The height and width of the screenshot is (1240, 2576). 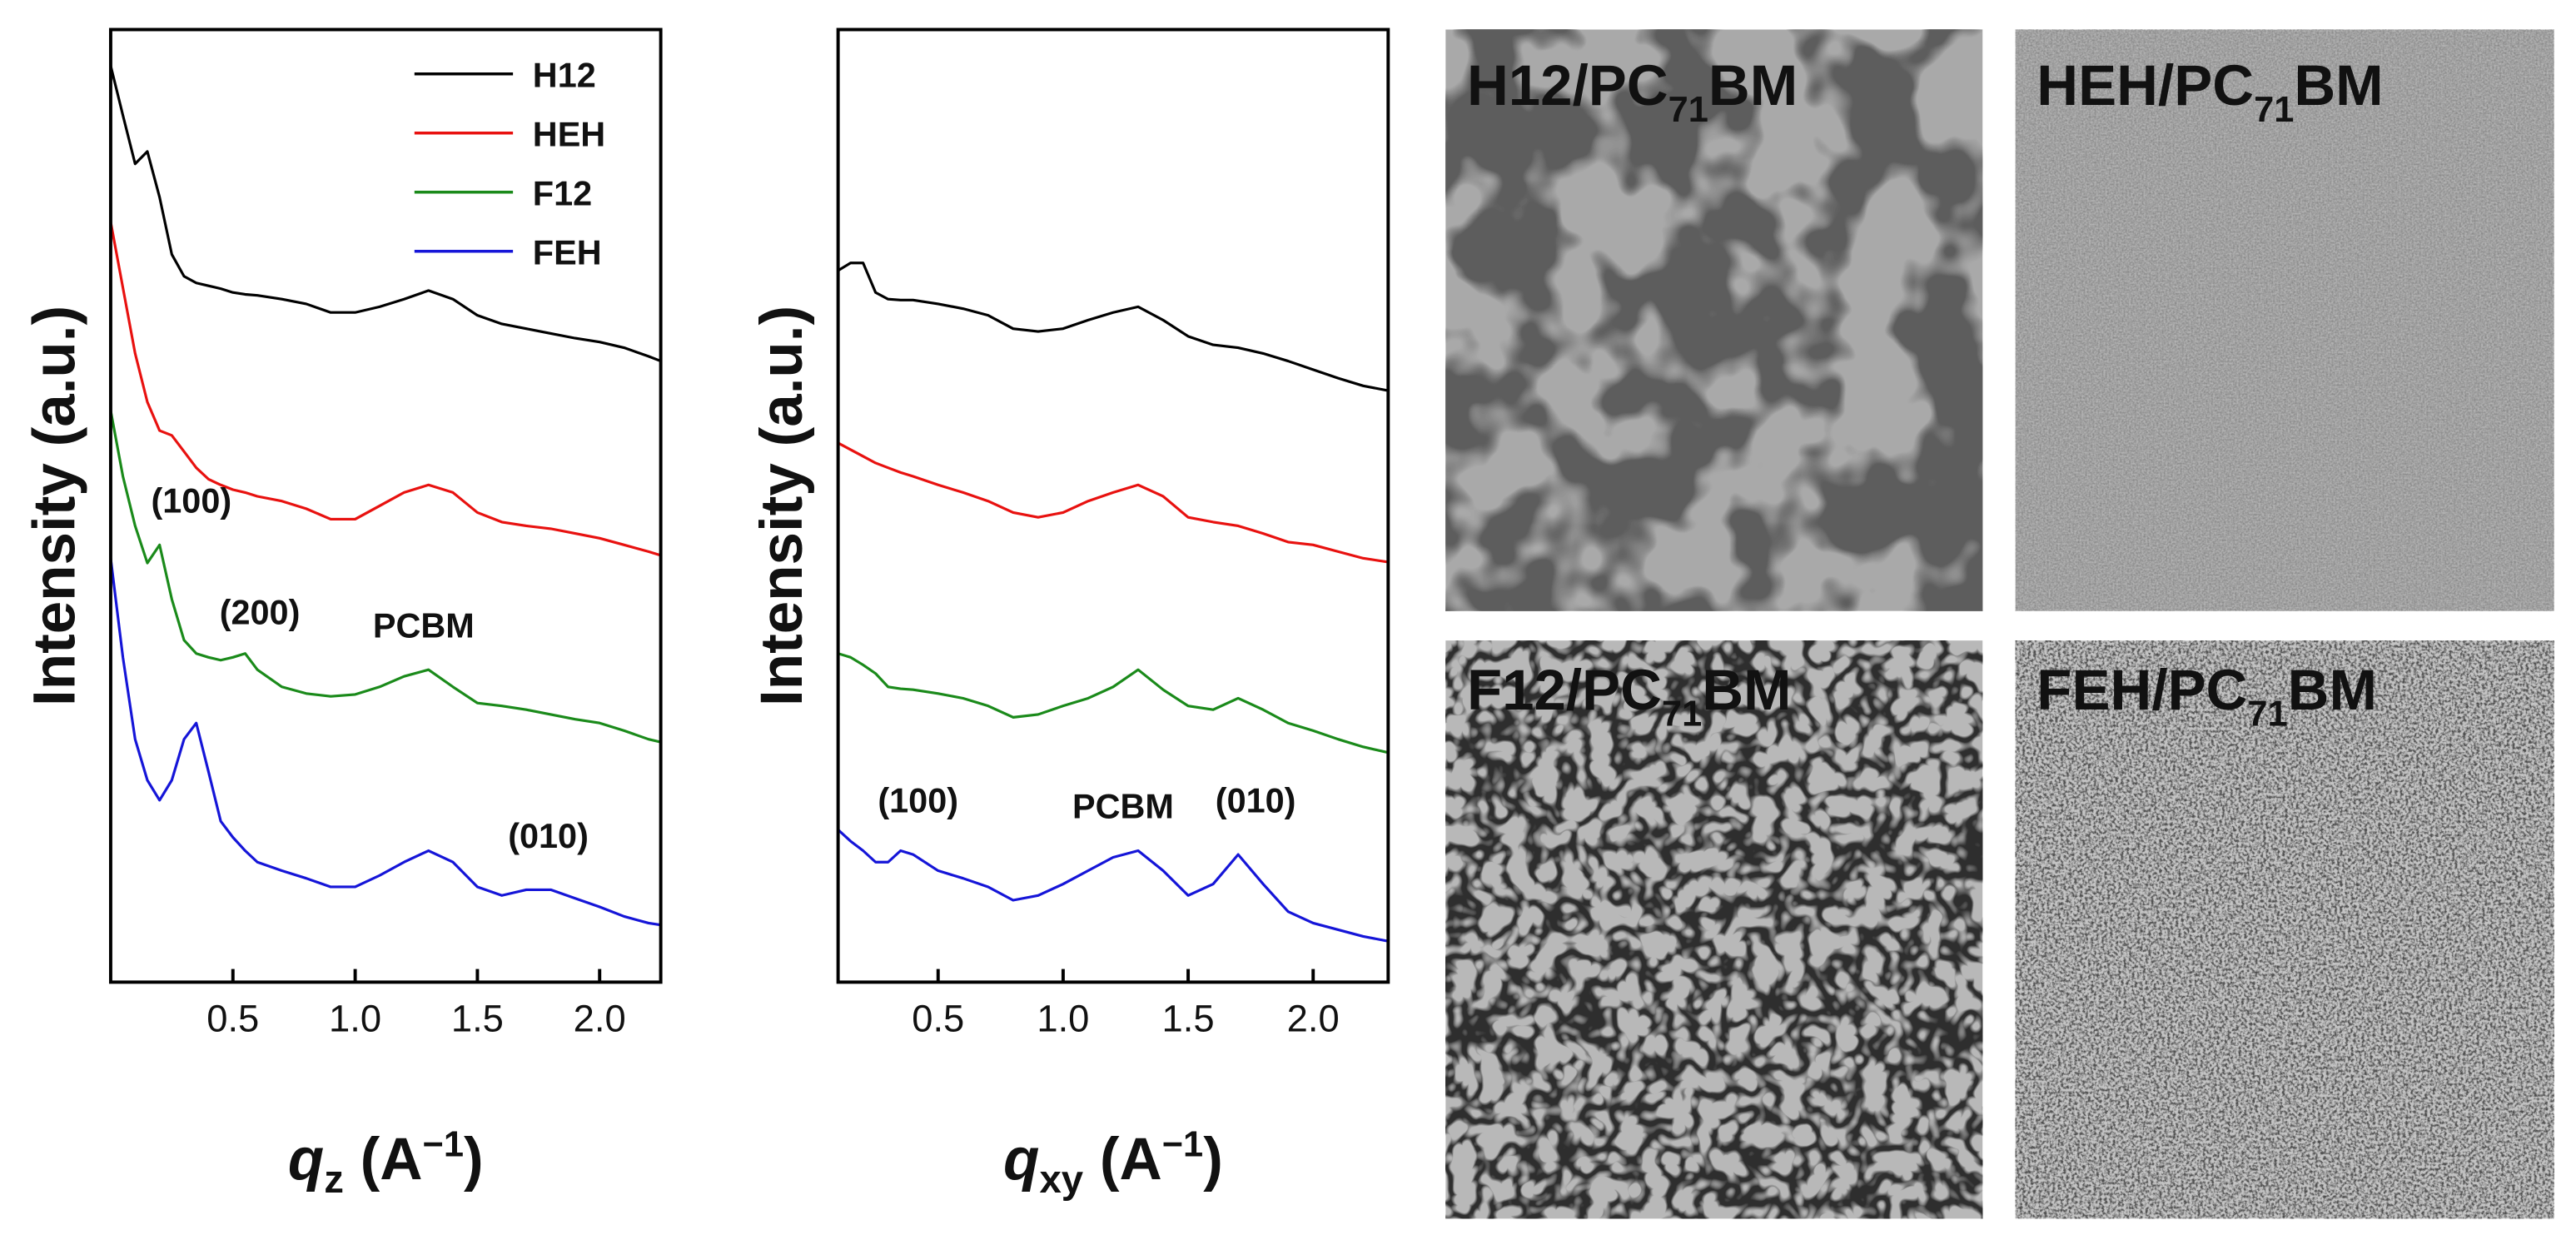 I want to click on legend-label: HEH, so click(x=569, y=135).